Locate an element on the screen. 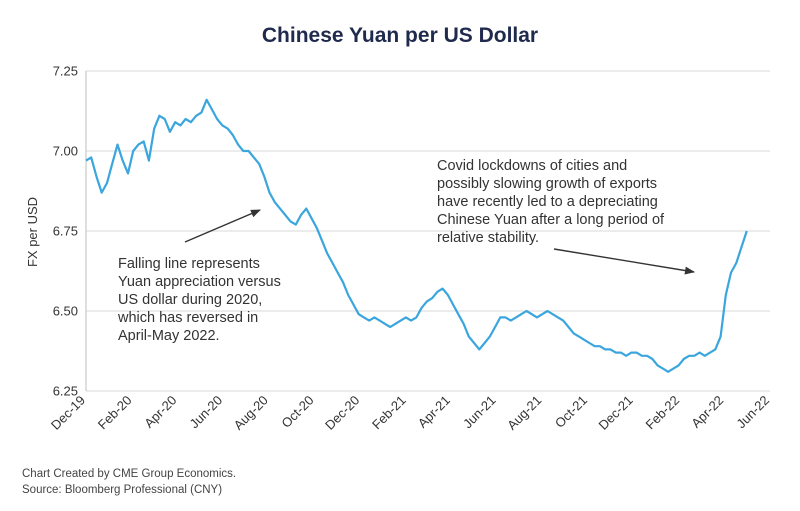 Image resolution: width=800 pixels, height=511 pixels. chart-credit: Chart Created by CME Group Economics. is located at coordinates (129, 474).